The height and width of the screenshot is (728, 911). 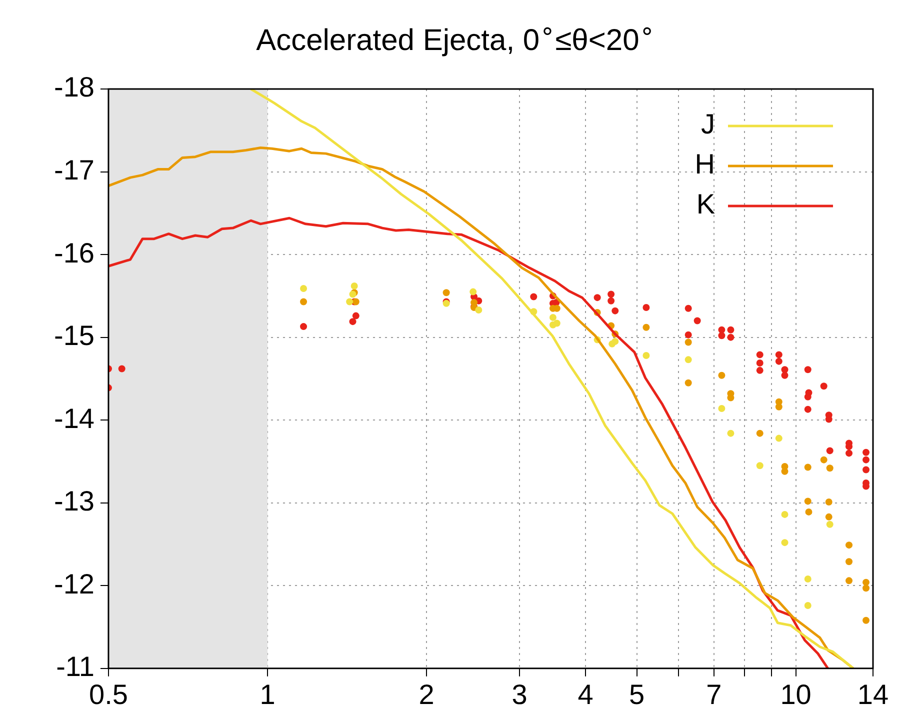 What do you see at coordinates (586, 694) in the screenshot?
I see `x-tick-label: 4` at bounding box center [586, 694].